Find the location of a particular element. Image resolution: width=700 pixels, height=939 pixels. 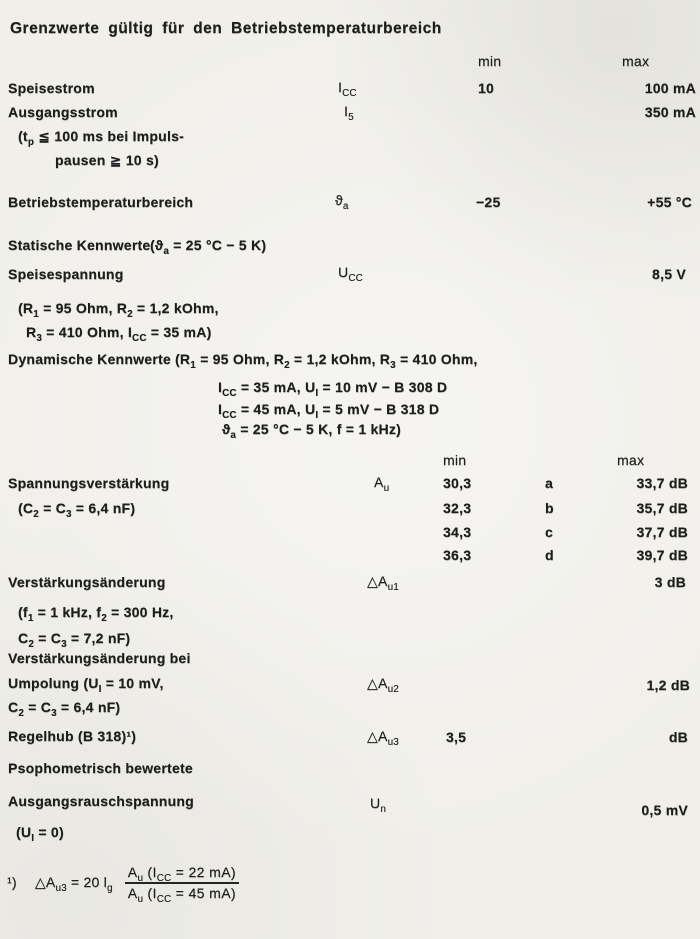

table-row-d-group: d is located at coordinates (549, 555).